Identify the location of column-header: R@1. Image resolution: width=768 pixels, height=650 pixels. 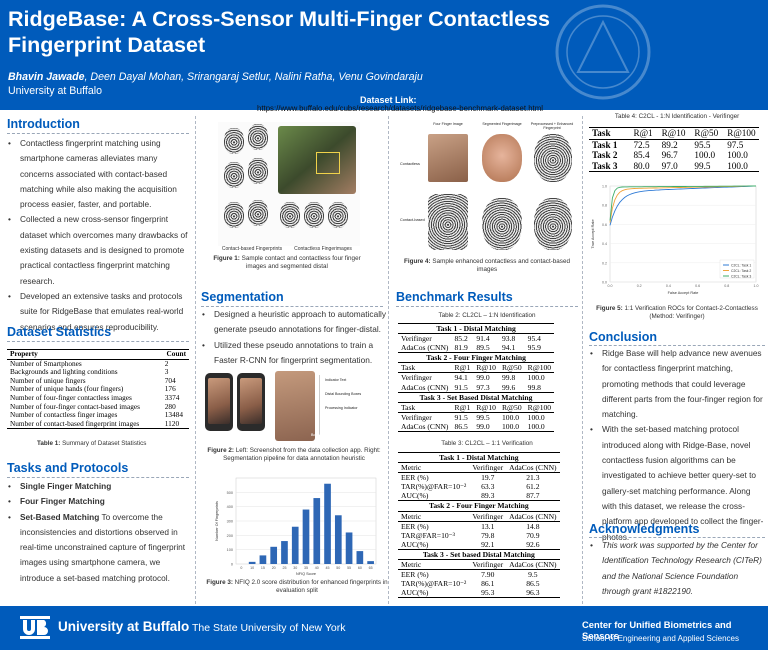
(462, 407).